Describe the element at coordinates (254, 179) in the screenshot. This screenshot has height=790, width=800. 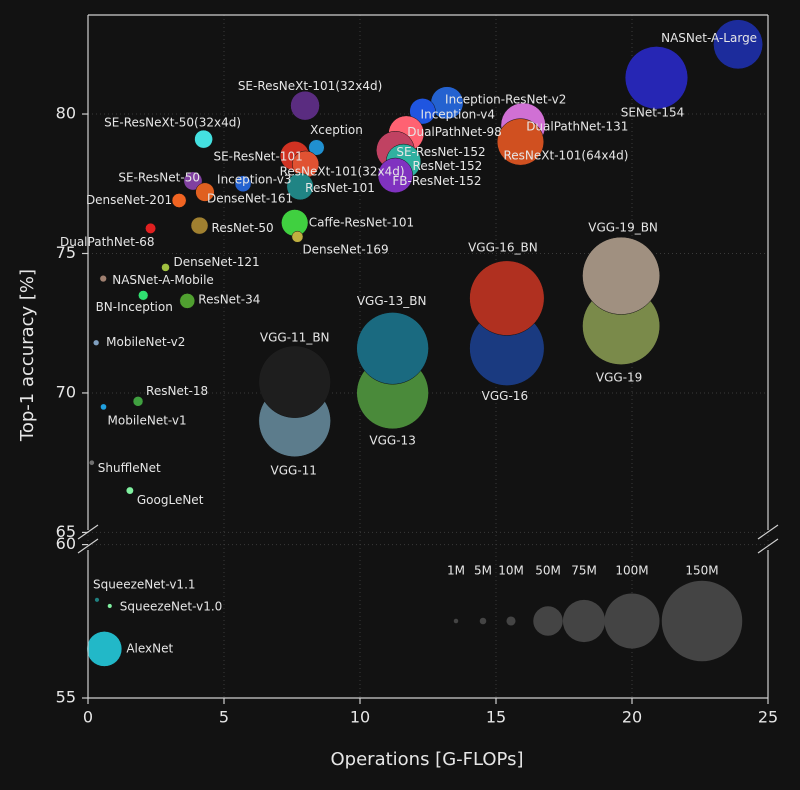
I see `point-label: Inception-v3` at that location.